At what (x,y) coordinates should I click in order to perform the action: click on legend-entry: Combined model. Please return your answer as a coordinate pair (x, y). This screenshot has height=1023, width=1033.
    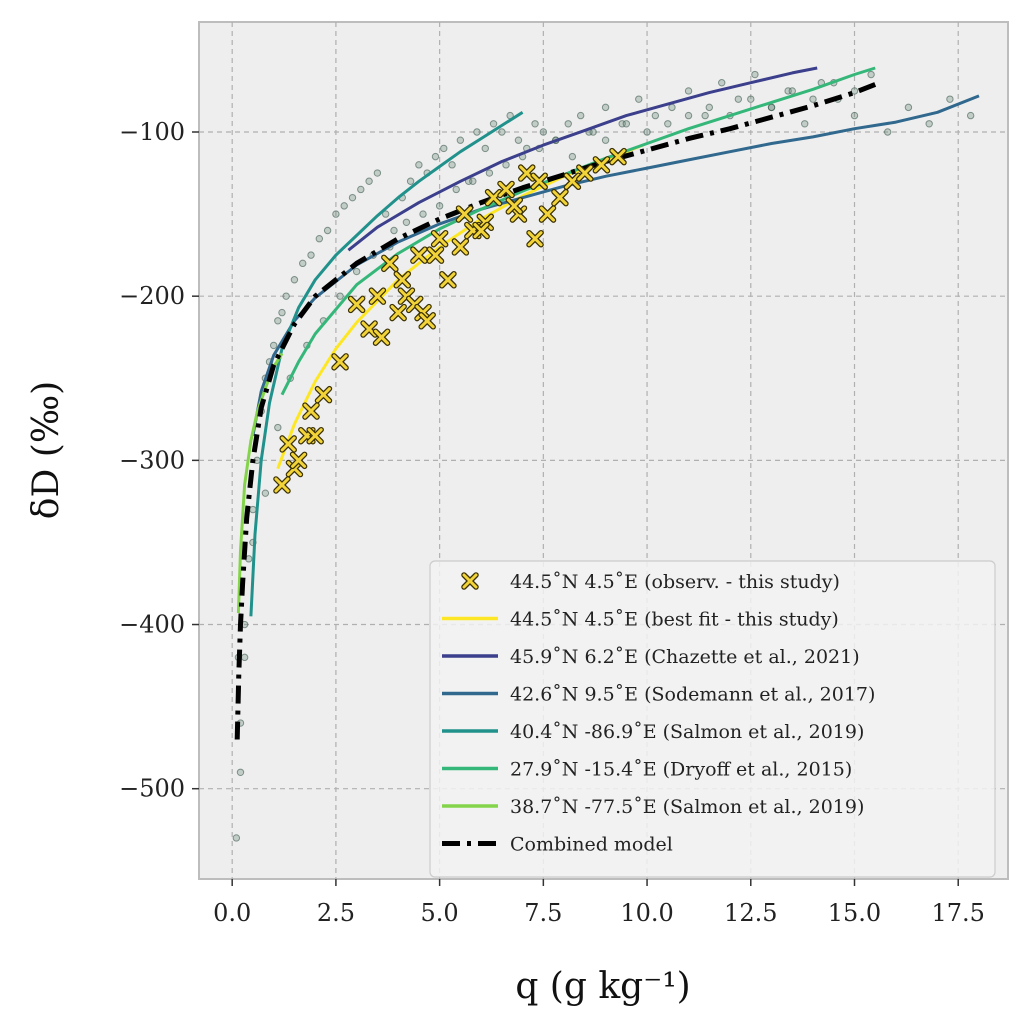
    Looking at the image, I should click on (557, 845).